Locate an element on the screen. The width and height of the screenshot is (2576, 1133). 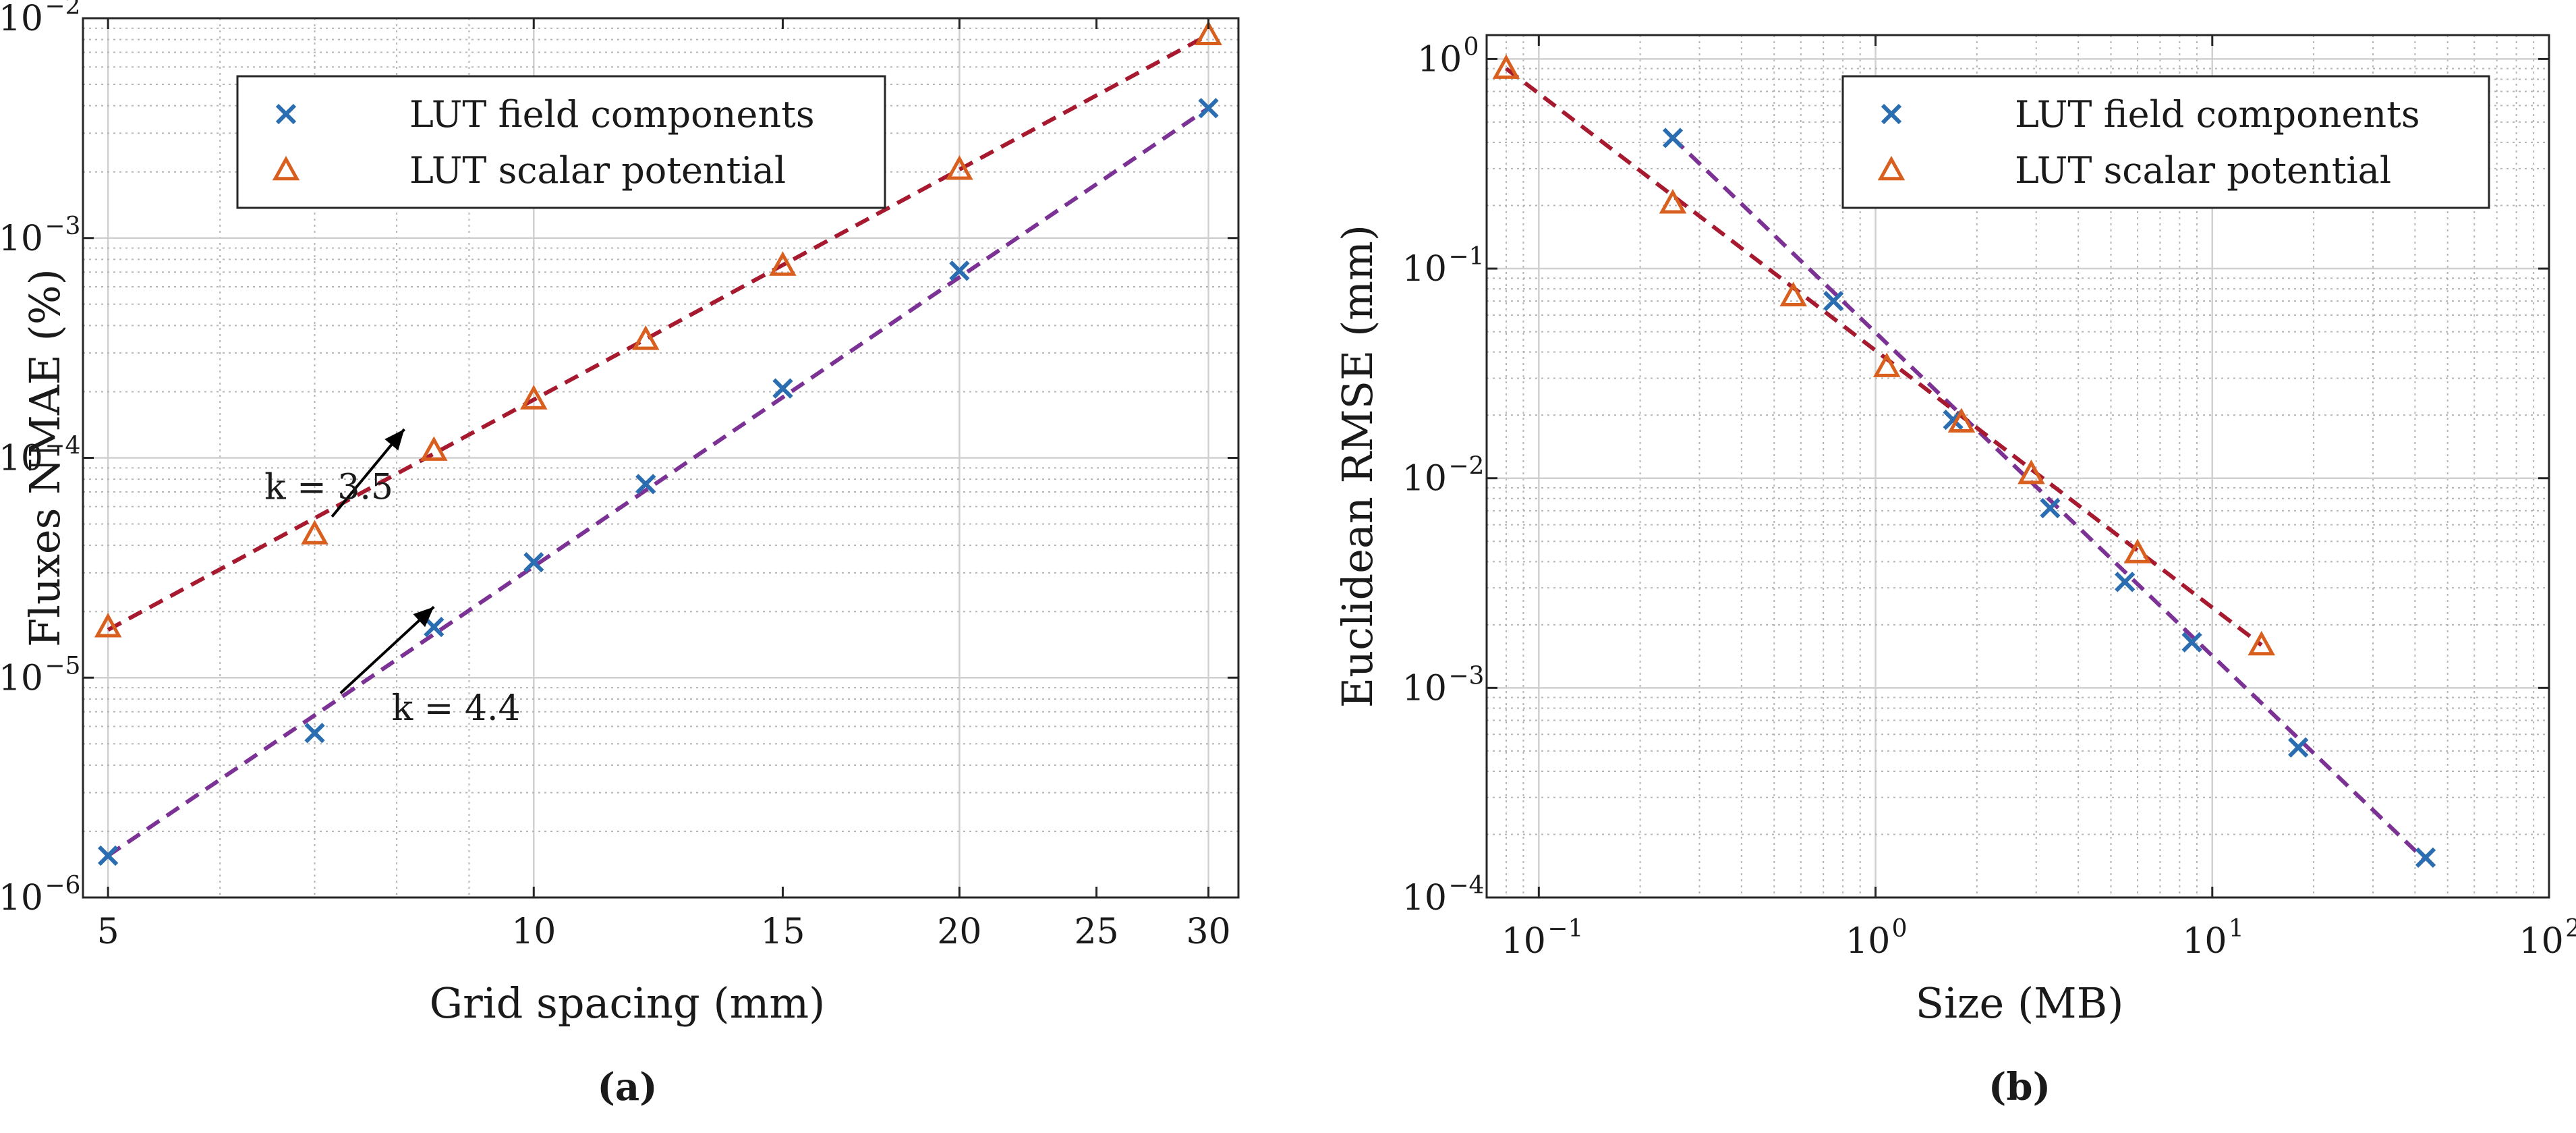
x-tick-label: 20 is located at coordinates (959, 932).